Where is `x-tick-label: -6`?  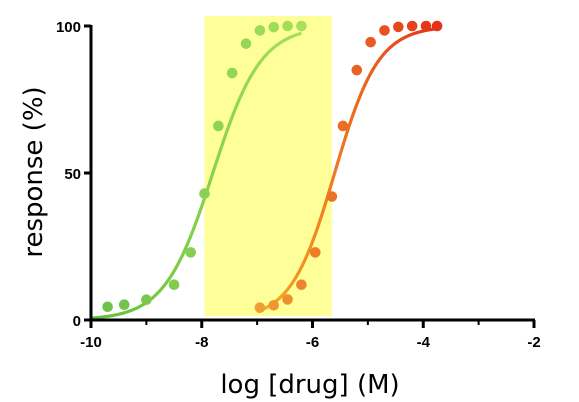 x-tick-label: -6 is located at coordinates (312, 342).